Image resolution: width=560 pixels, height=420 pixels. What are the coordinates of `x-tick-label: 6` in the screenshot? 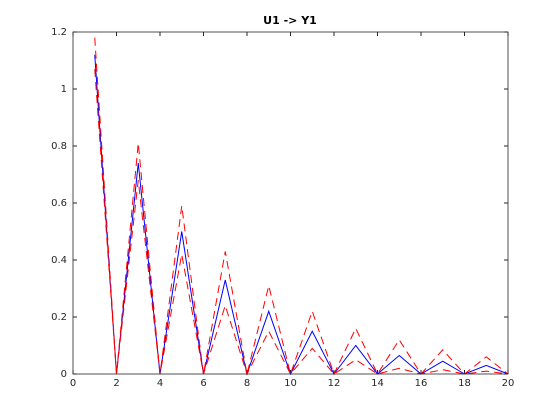 It's located at (203, 383).